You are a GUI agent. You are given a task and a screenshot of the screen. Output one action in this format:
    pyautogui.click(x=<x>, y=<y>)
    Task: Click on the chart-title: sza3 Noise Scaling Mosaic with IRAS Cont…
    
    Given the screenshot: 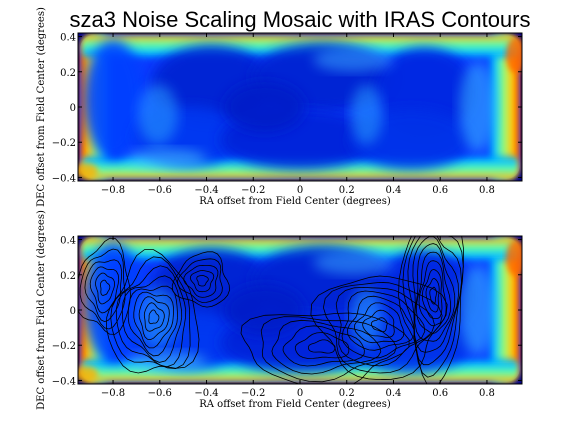 What is the action you would take?
    pyautogui.click(x=300, y=19)
    